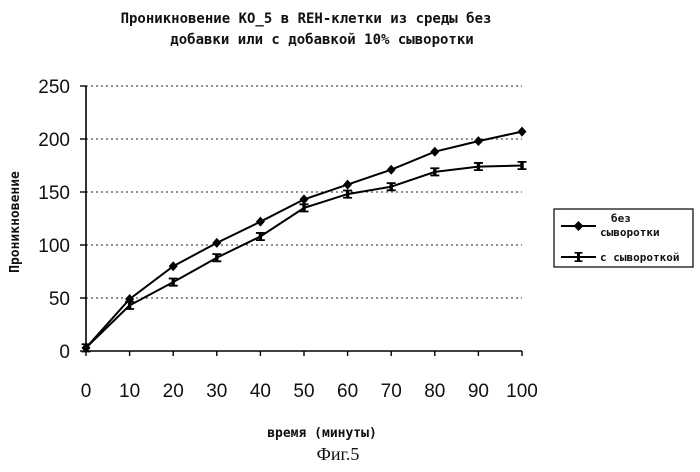 The width and height of the screenshot is (700, 472). I want to click on figure-caption: Фиг.5, so click(338, 454).